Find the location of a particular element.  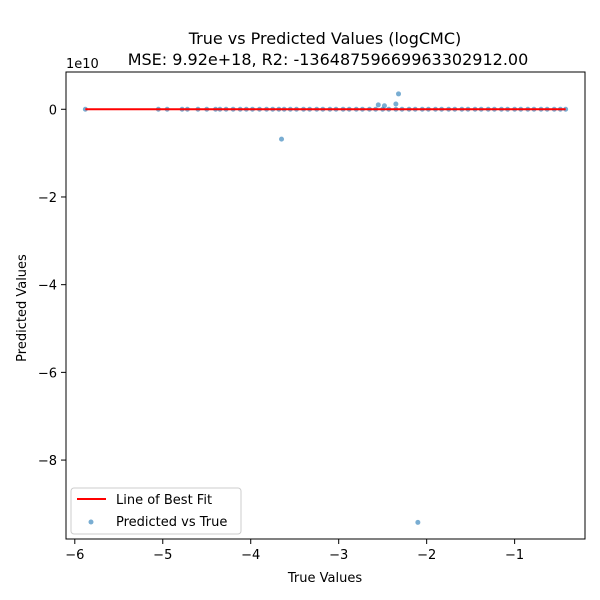

y-tick-label: −8 is located at coordinates (47, 461).